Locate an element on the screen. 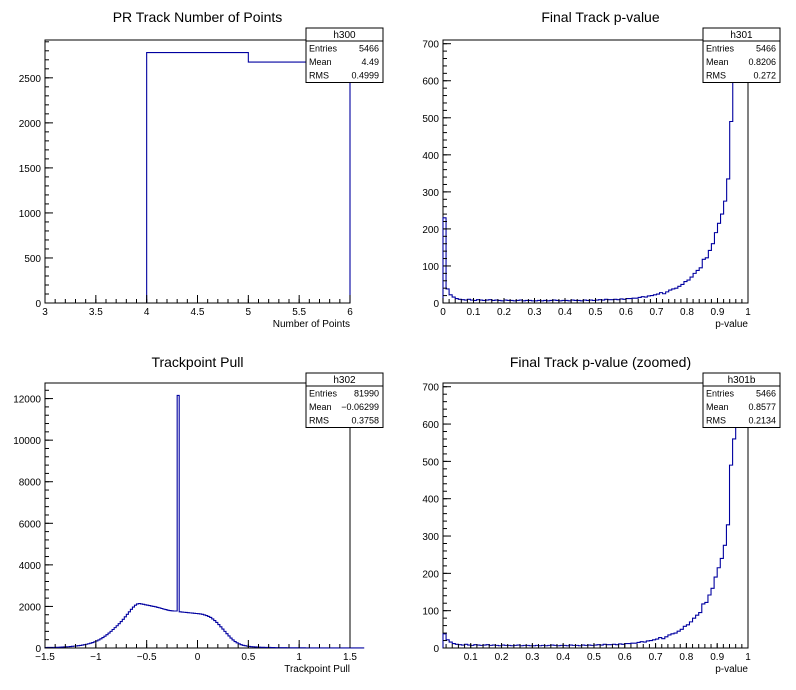  y-tick-label: 2000 is located at coordinates (30, 607).